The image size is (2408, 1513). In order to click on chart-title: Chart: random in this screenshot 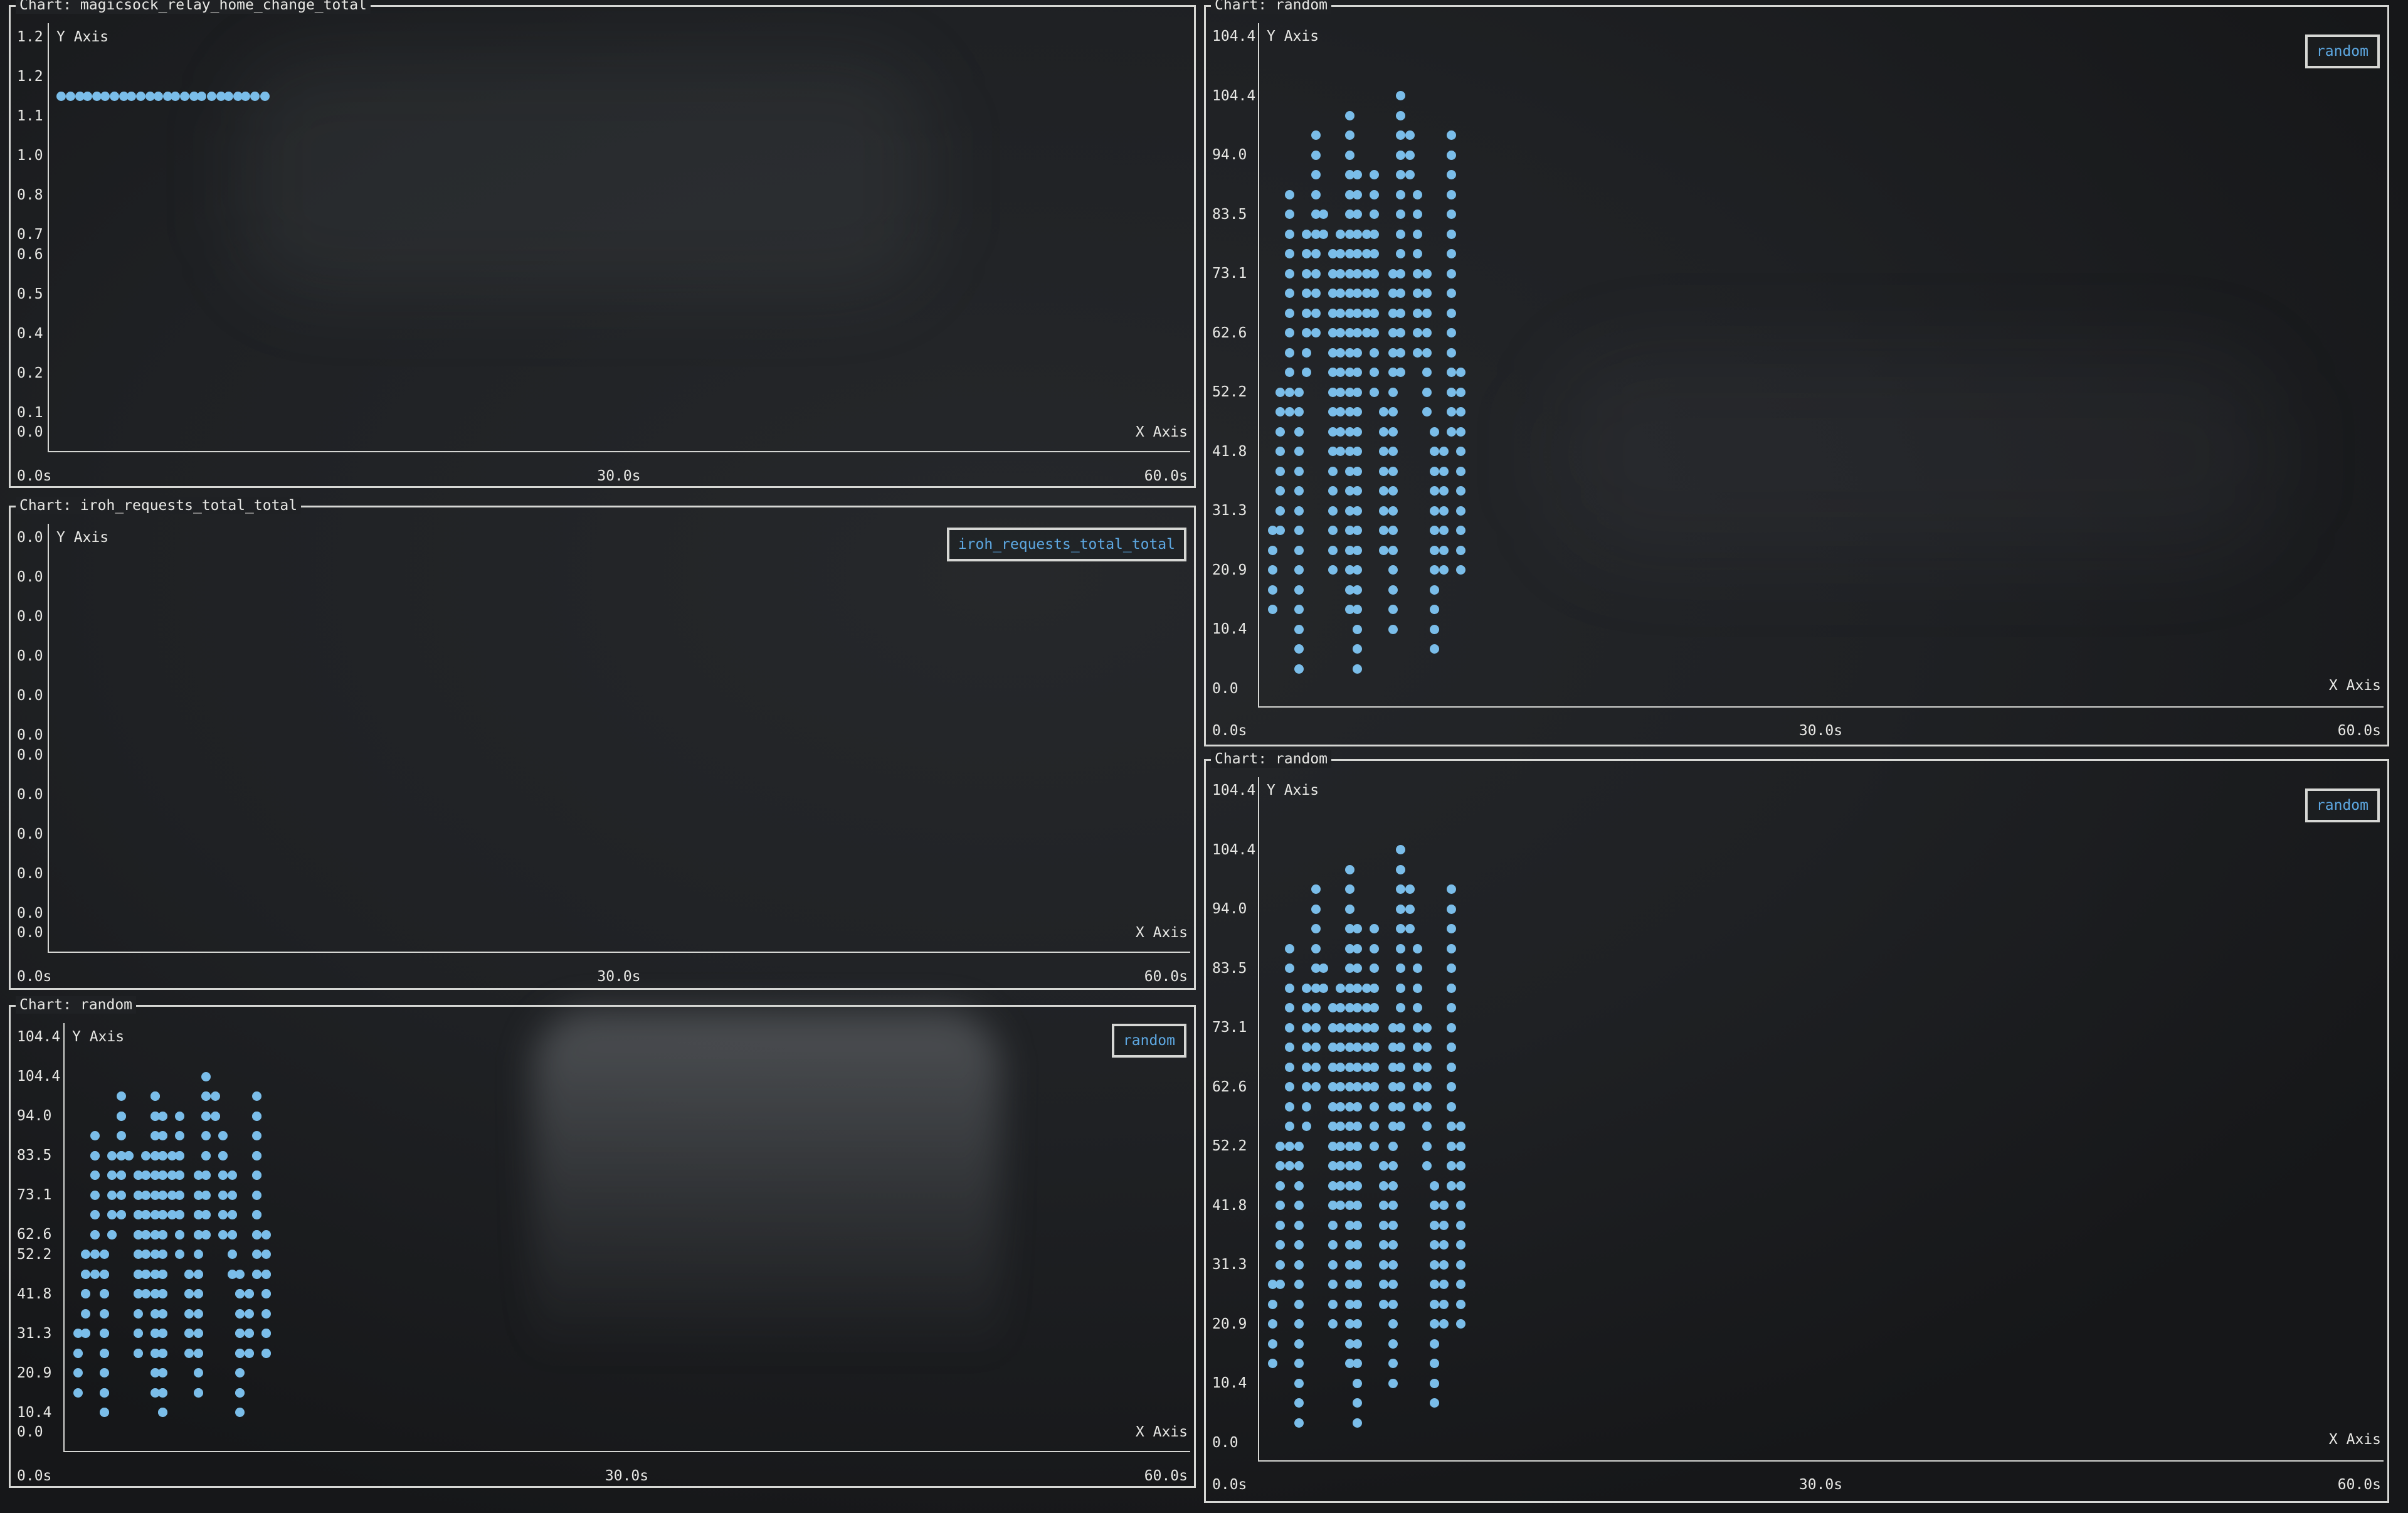, I will do `click(76, 1005)`.